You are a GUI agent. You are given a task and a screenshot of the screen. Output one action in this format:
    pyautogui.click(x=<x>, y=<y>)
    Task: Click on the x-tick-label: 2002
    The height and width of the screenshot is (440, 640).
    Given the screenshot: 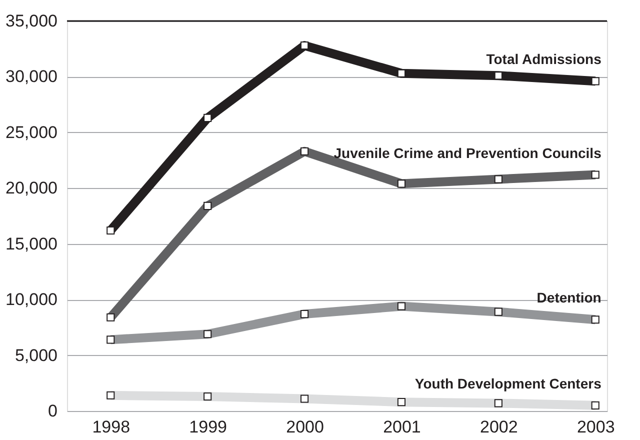 What is the action you would take?
    pyautogui.click(x=499, y=427)
    